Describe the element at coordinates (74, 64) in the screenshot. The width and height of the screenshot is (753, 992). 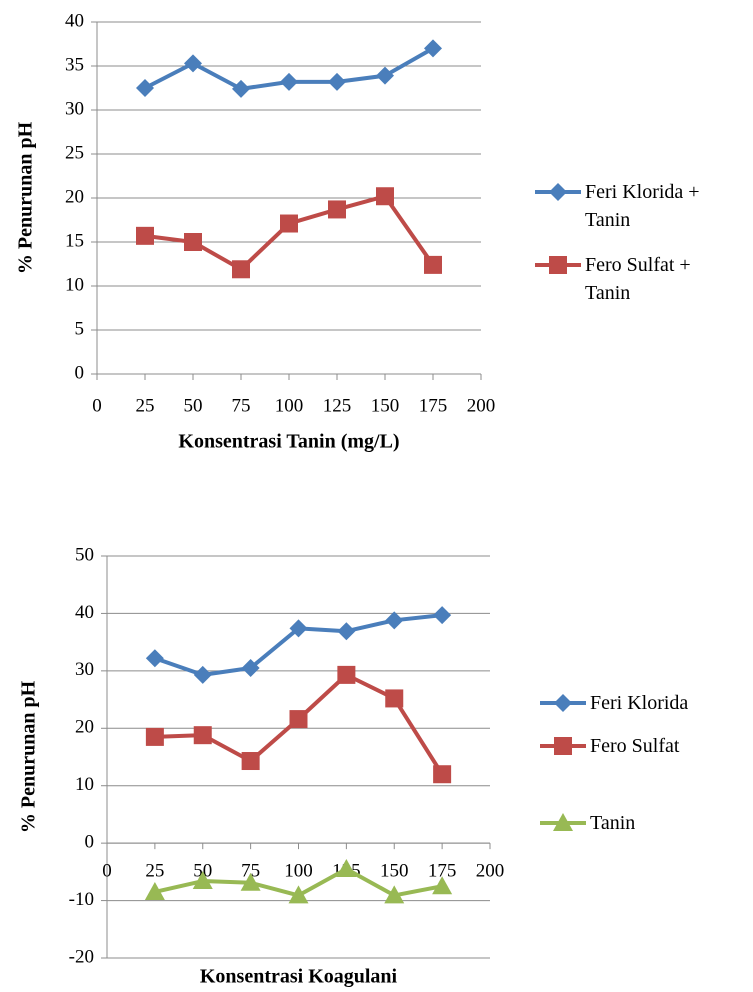
I see `y-tick-label: 35` at that location.